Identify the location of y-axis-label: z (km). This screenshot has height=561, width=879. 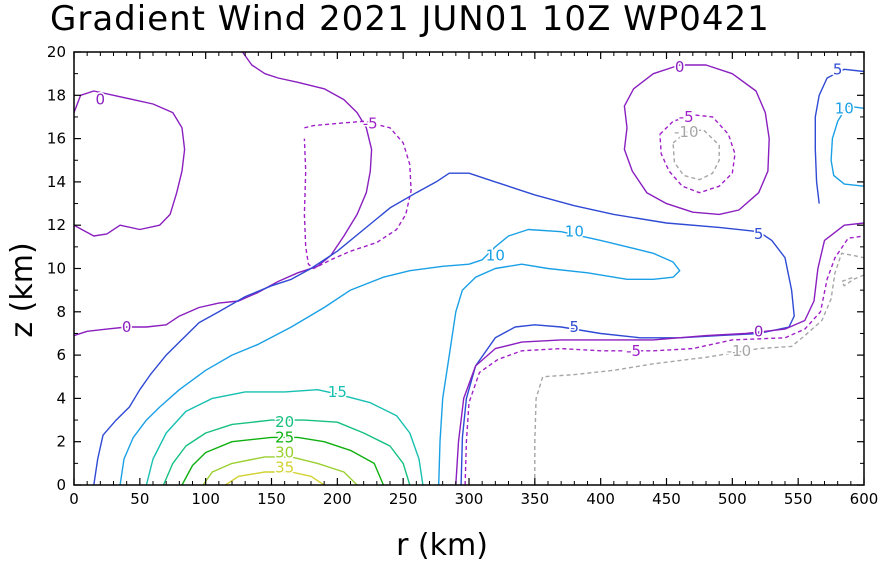
(22, 289).